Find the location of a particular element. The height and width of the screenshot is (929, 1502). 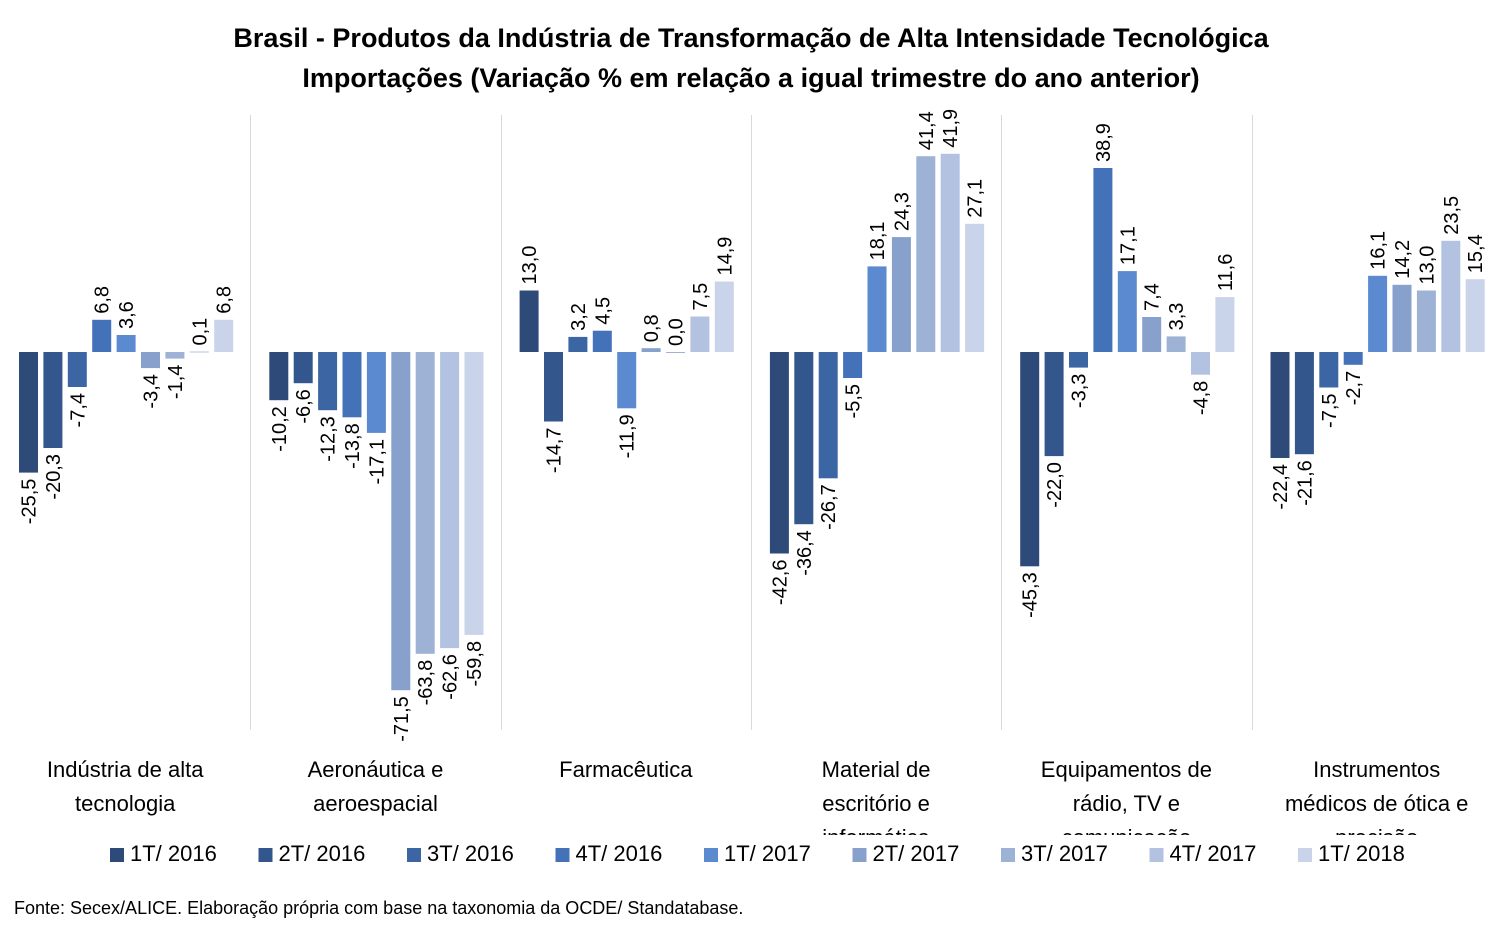

data-label: -22,0 is located at coordinates (1055, 485).